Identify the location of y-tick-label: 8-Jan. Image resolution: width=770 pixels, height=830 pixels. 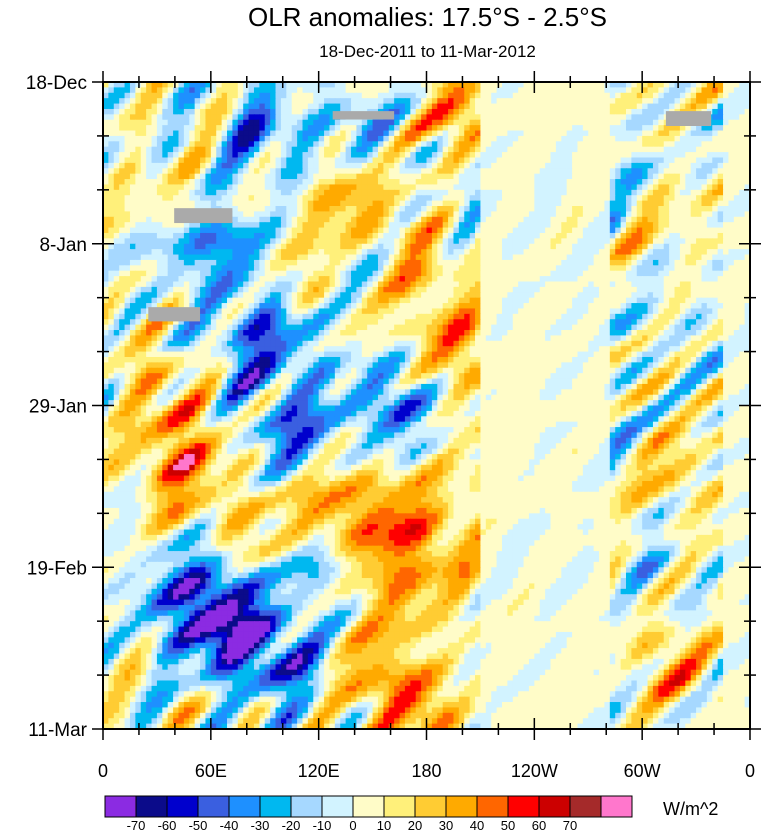
(63, 245).